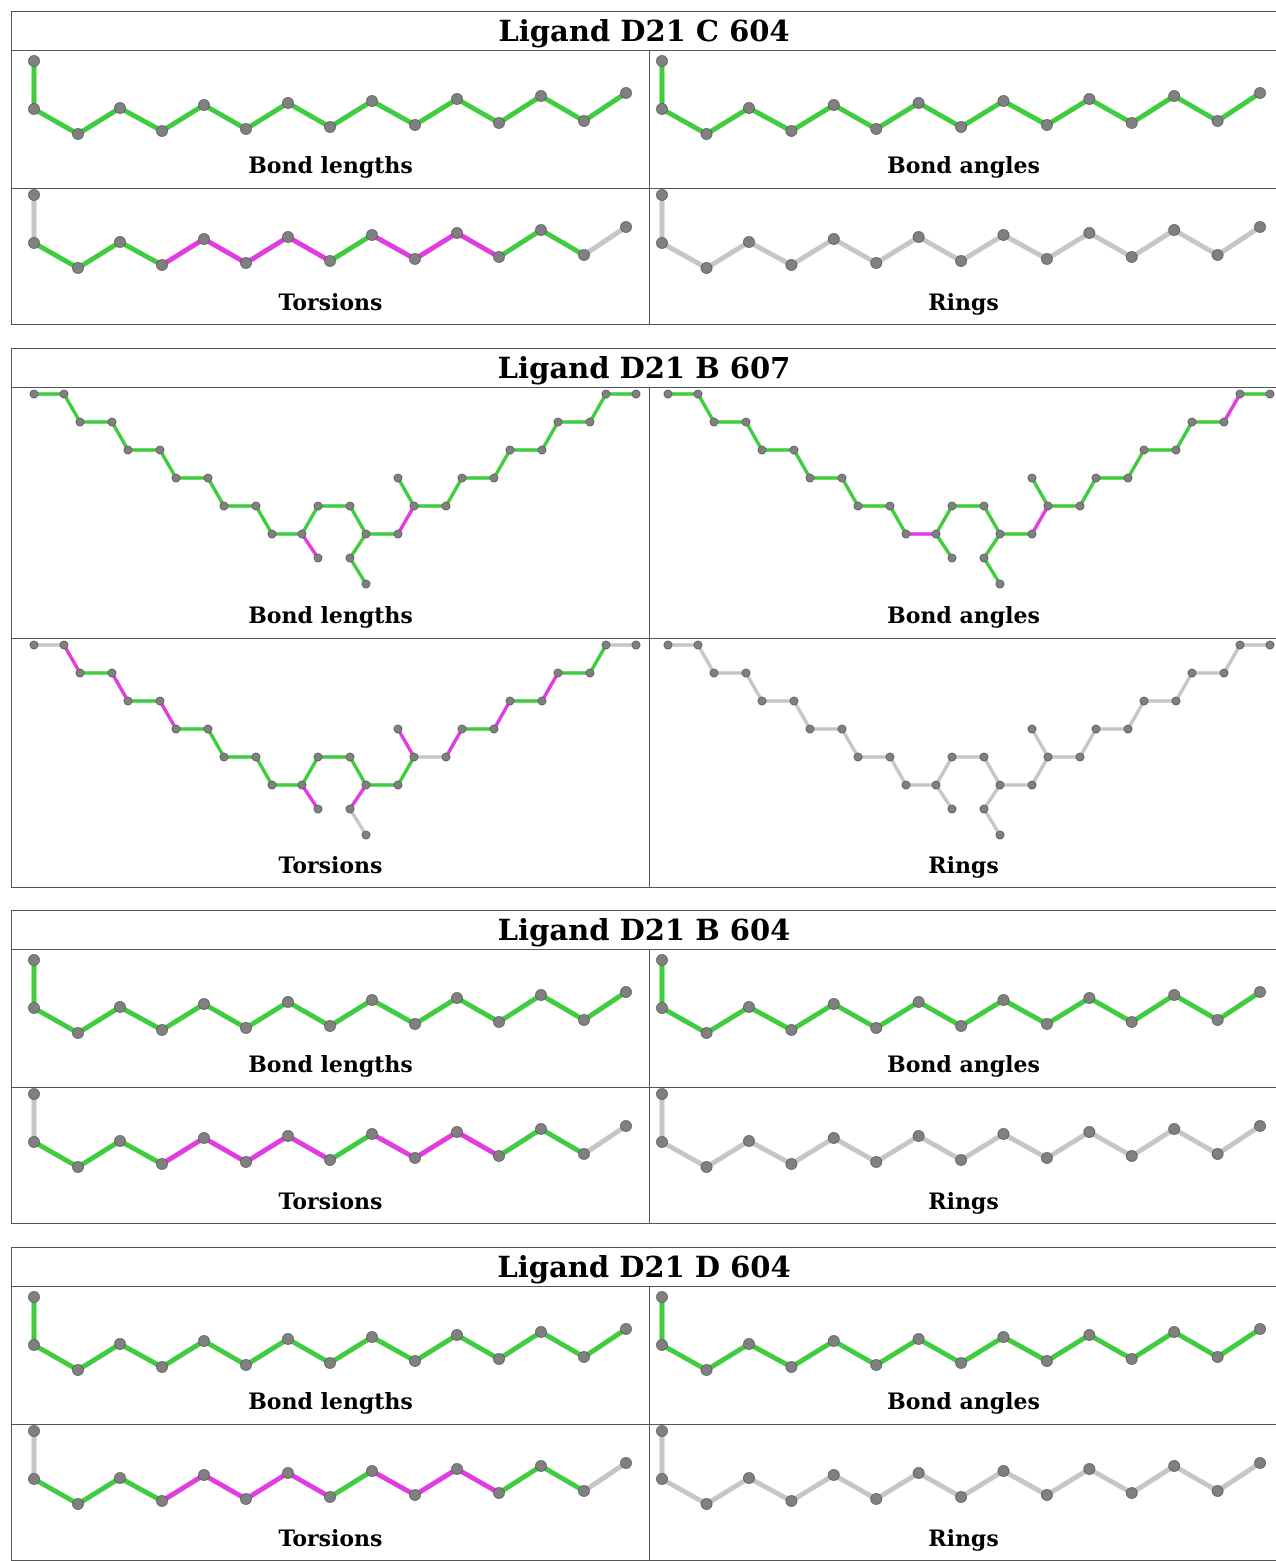  I want to click on panel-rings: Rings, so click(963, 1493).